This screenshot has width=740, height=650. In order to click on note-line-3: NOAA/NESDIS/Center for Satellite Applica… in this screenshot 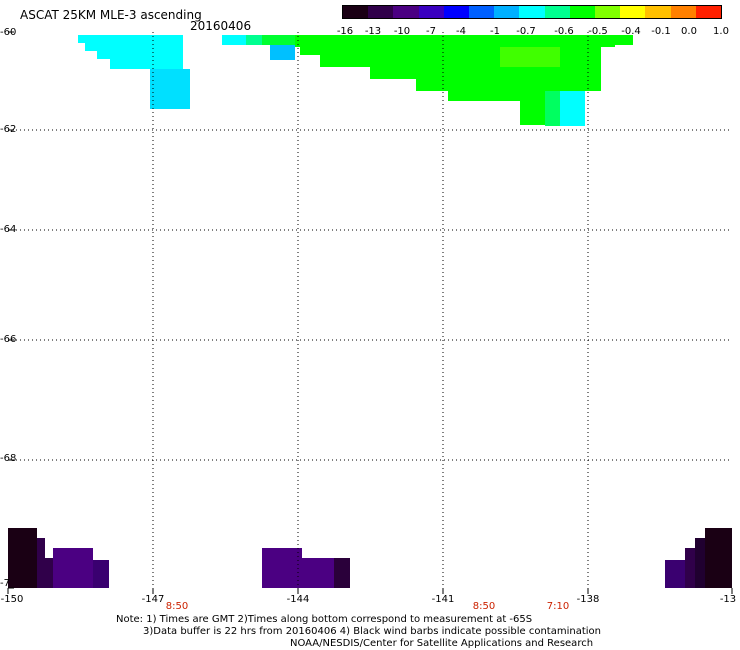, I will do `click(442, 643)`.